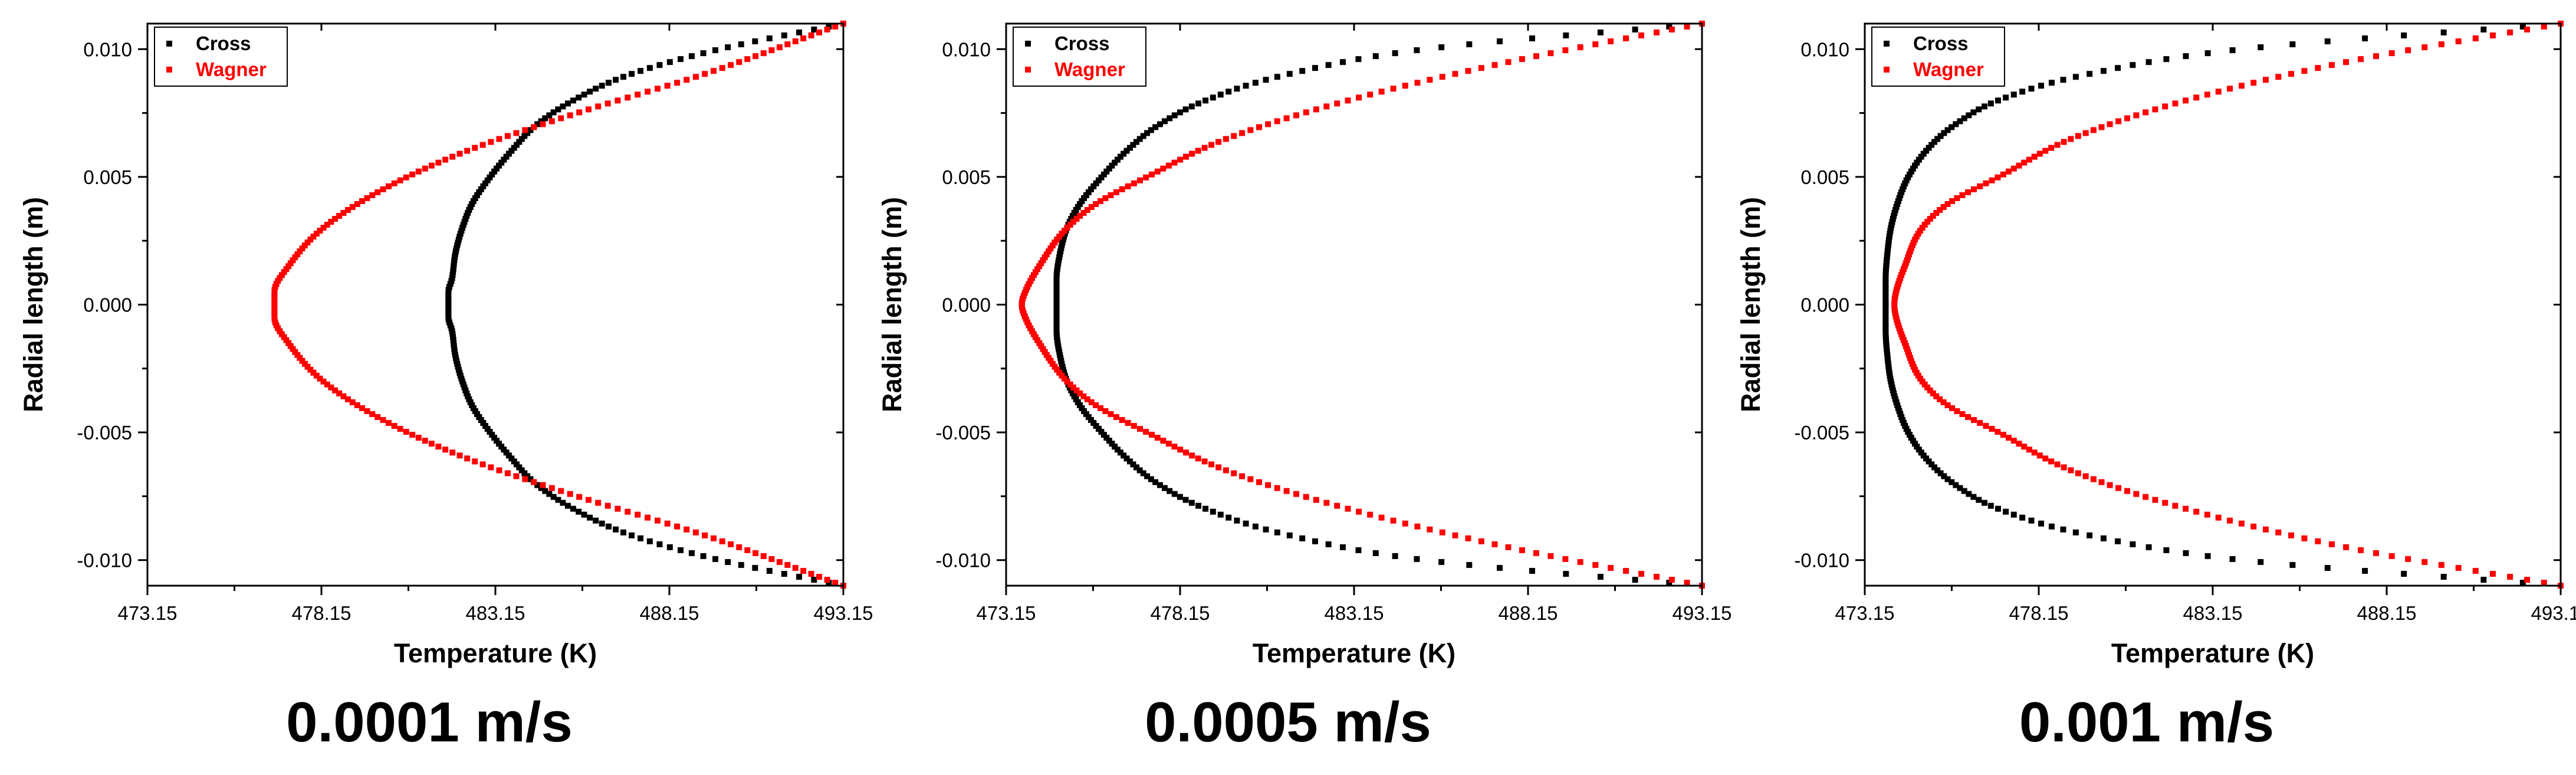 The image size is (2576, 775). What do you see at coordinates (107, 177) in the screenshot?
I see `y-tick-label: 0.005` at bounding box center [107, 177].